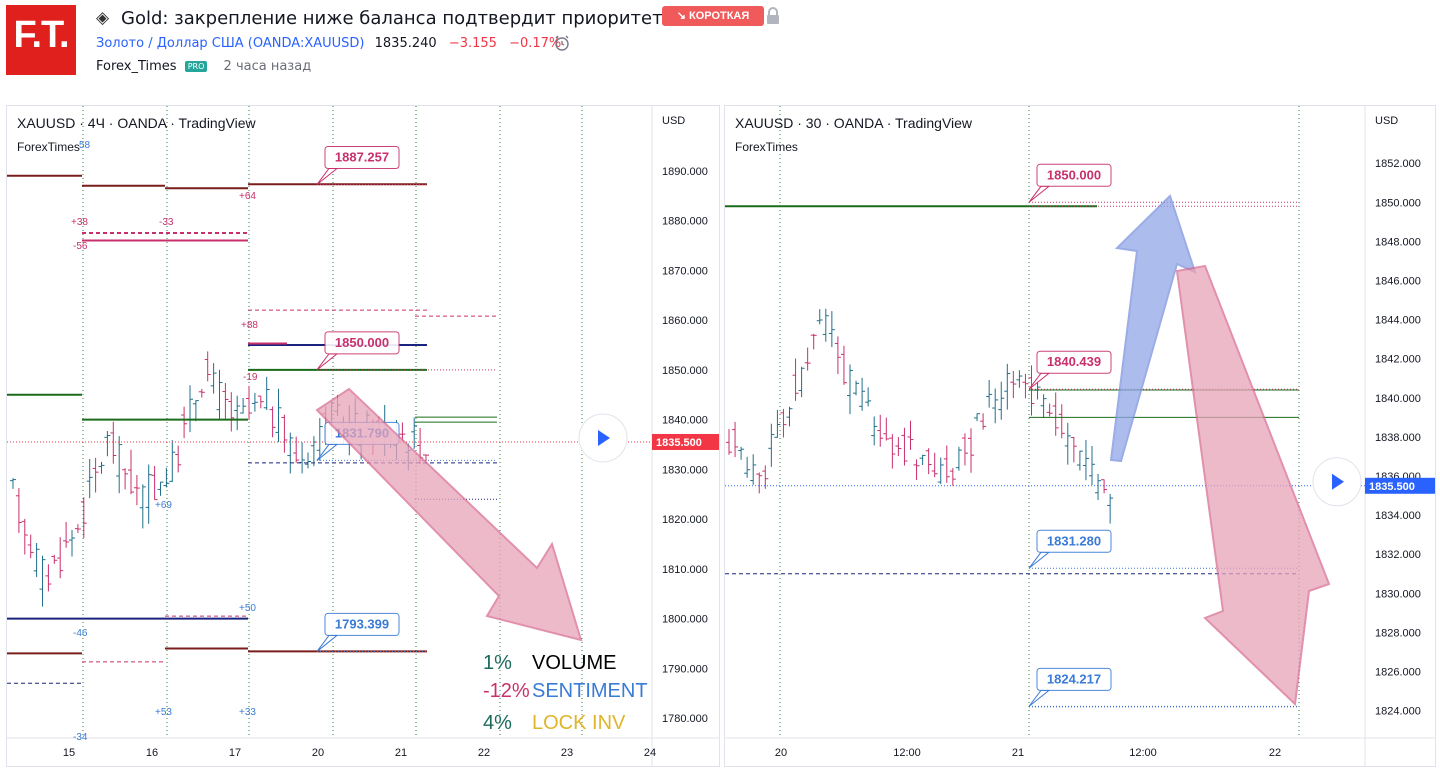 The width and height of the screenshot is (1440, 776). I want to click on level-offset-label: +33, so click(247, 712).